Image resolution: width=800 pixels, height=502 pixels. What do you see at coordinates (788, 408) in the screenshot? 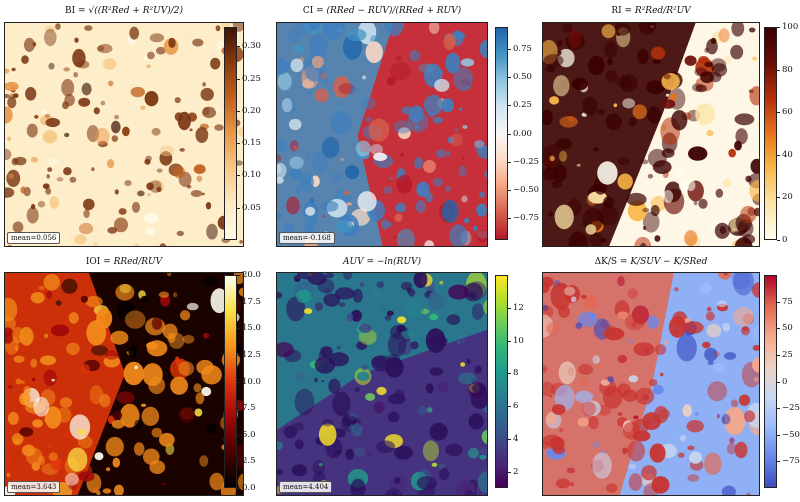
I see `dks-colorbar-tick: −25` at bounding box center [788, 408].